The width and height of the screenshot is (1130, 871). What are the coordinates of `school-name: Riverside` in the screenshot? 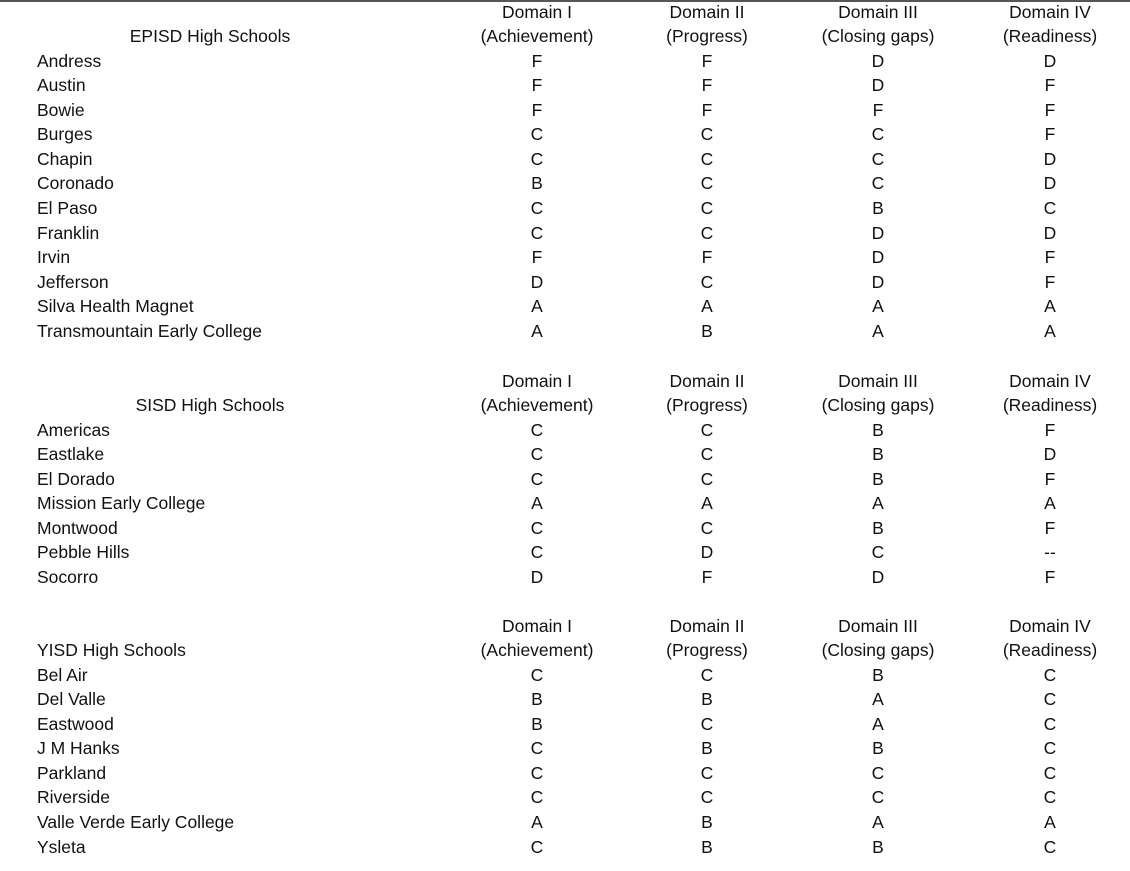 It's located at (73, 797).